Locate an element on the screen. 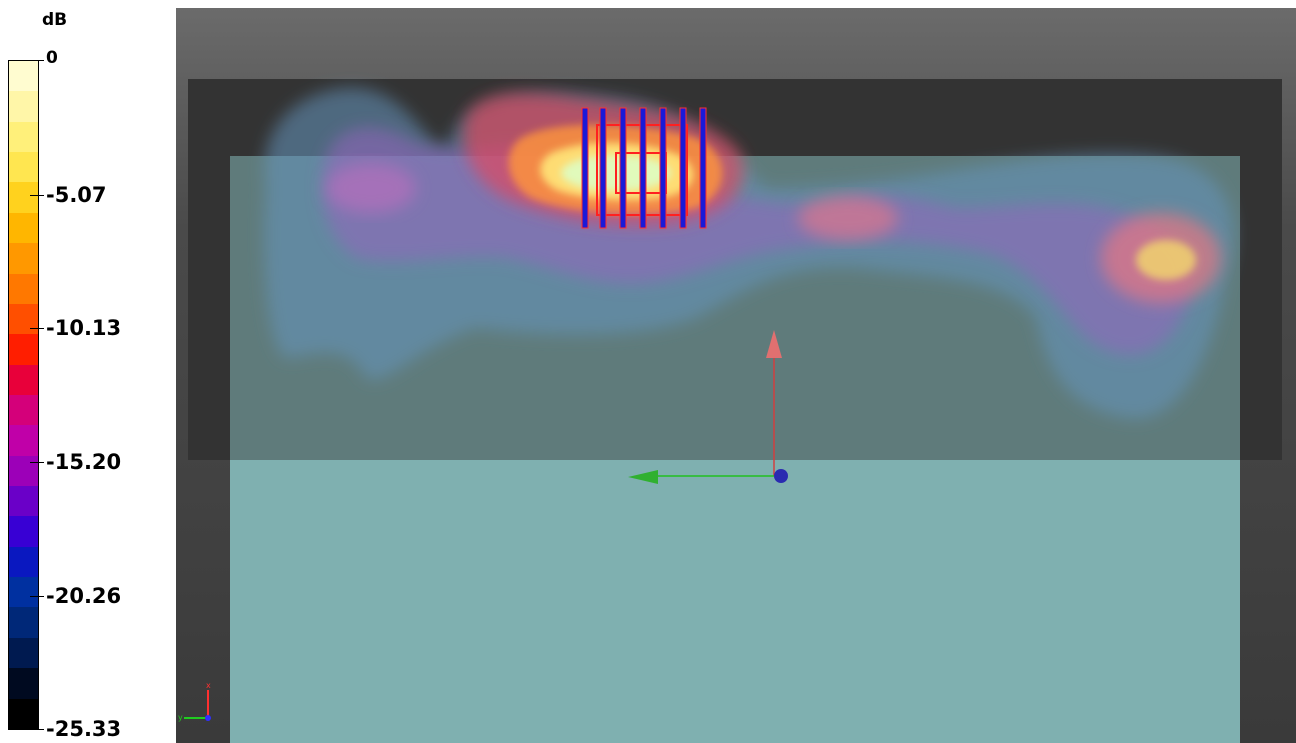 This screenshot has height=743, width=1296. colorbar is located at coordinates (23, 395).